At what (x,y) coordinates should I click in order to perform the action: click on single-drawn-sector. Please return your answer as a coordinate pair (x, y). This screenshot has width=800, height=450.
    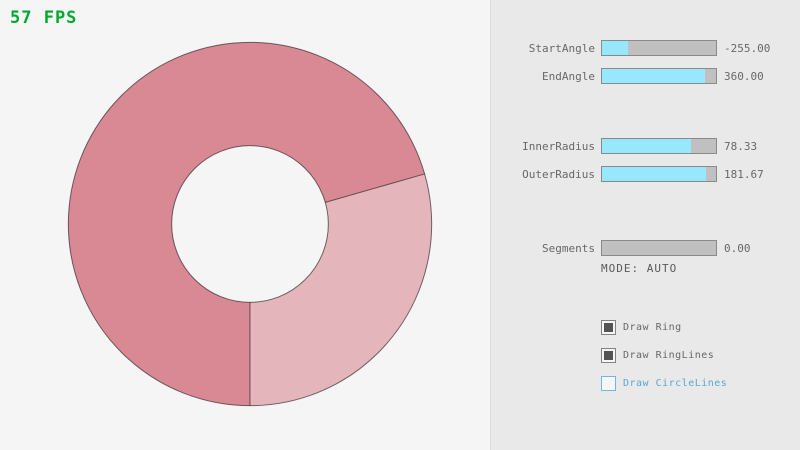
    Looking at the image, I should click on (341, 289).